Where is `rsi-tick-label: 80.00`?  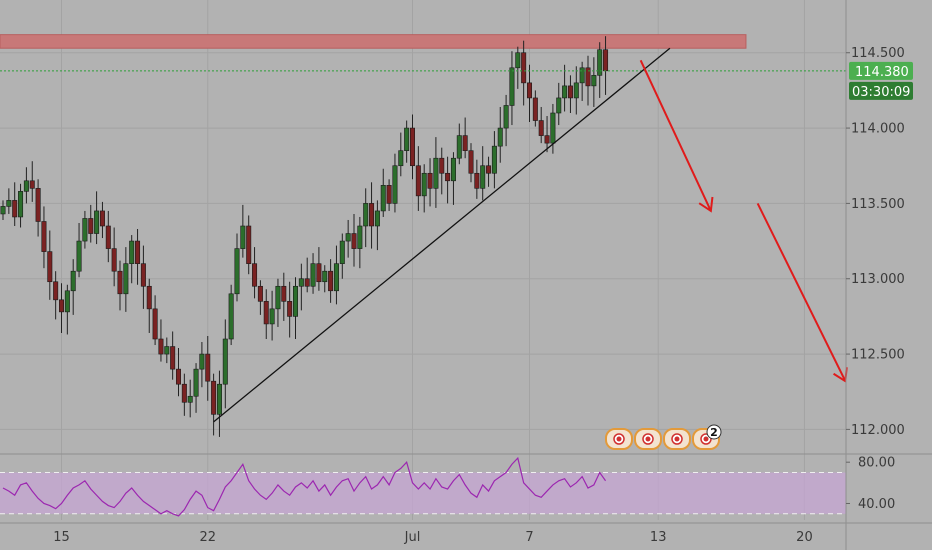
rsi-tick-label: 80.00 is located at coordinates (876, 463).